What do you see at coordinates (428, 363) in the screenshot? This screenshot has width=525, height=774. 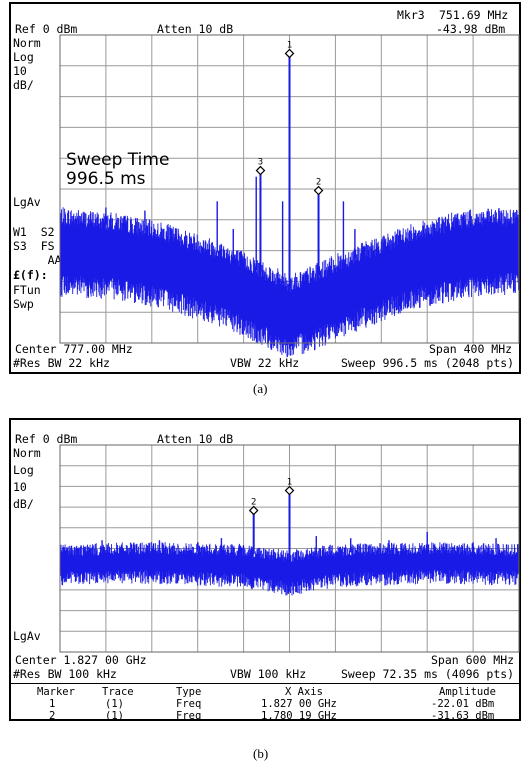 I see `sweep-info: Sweep 996.5 ms (2048 pts)` at bounding box center [428, 363].